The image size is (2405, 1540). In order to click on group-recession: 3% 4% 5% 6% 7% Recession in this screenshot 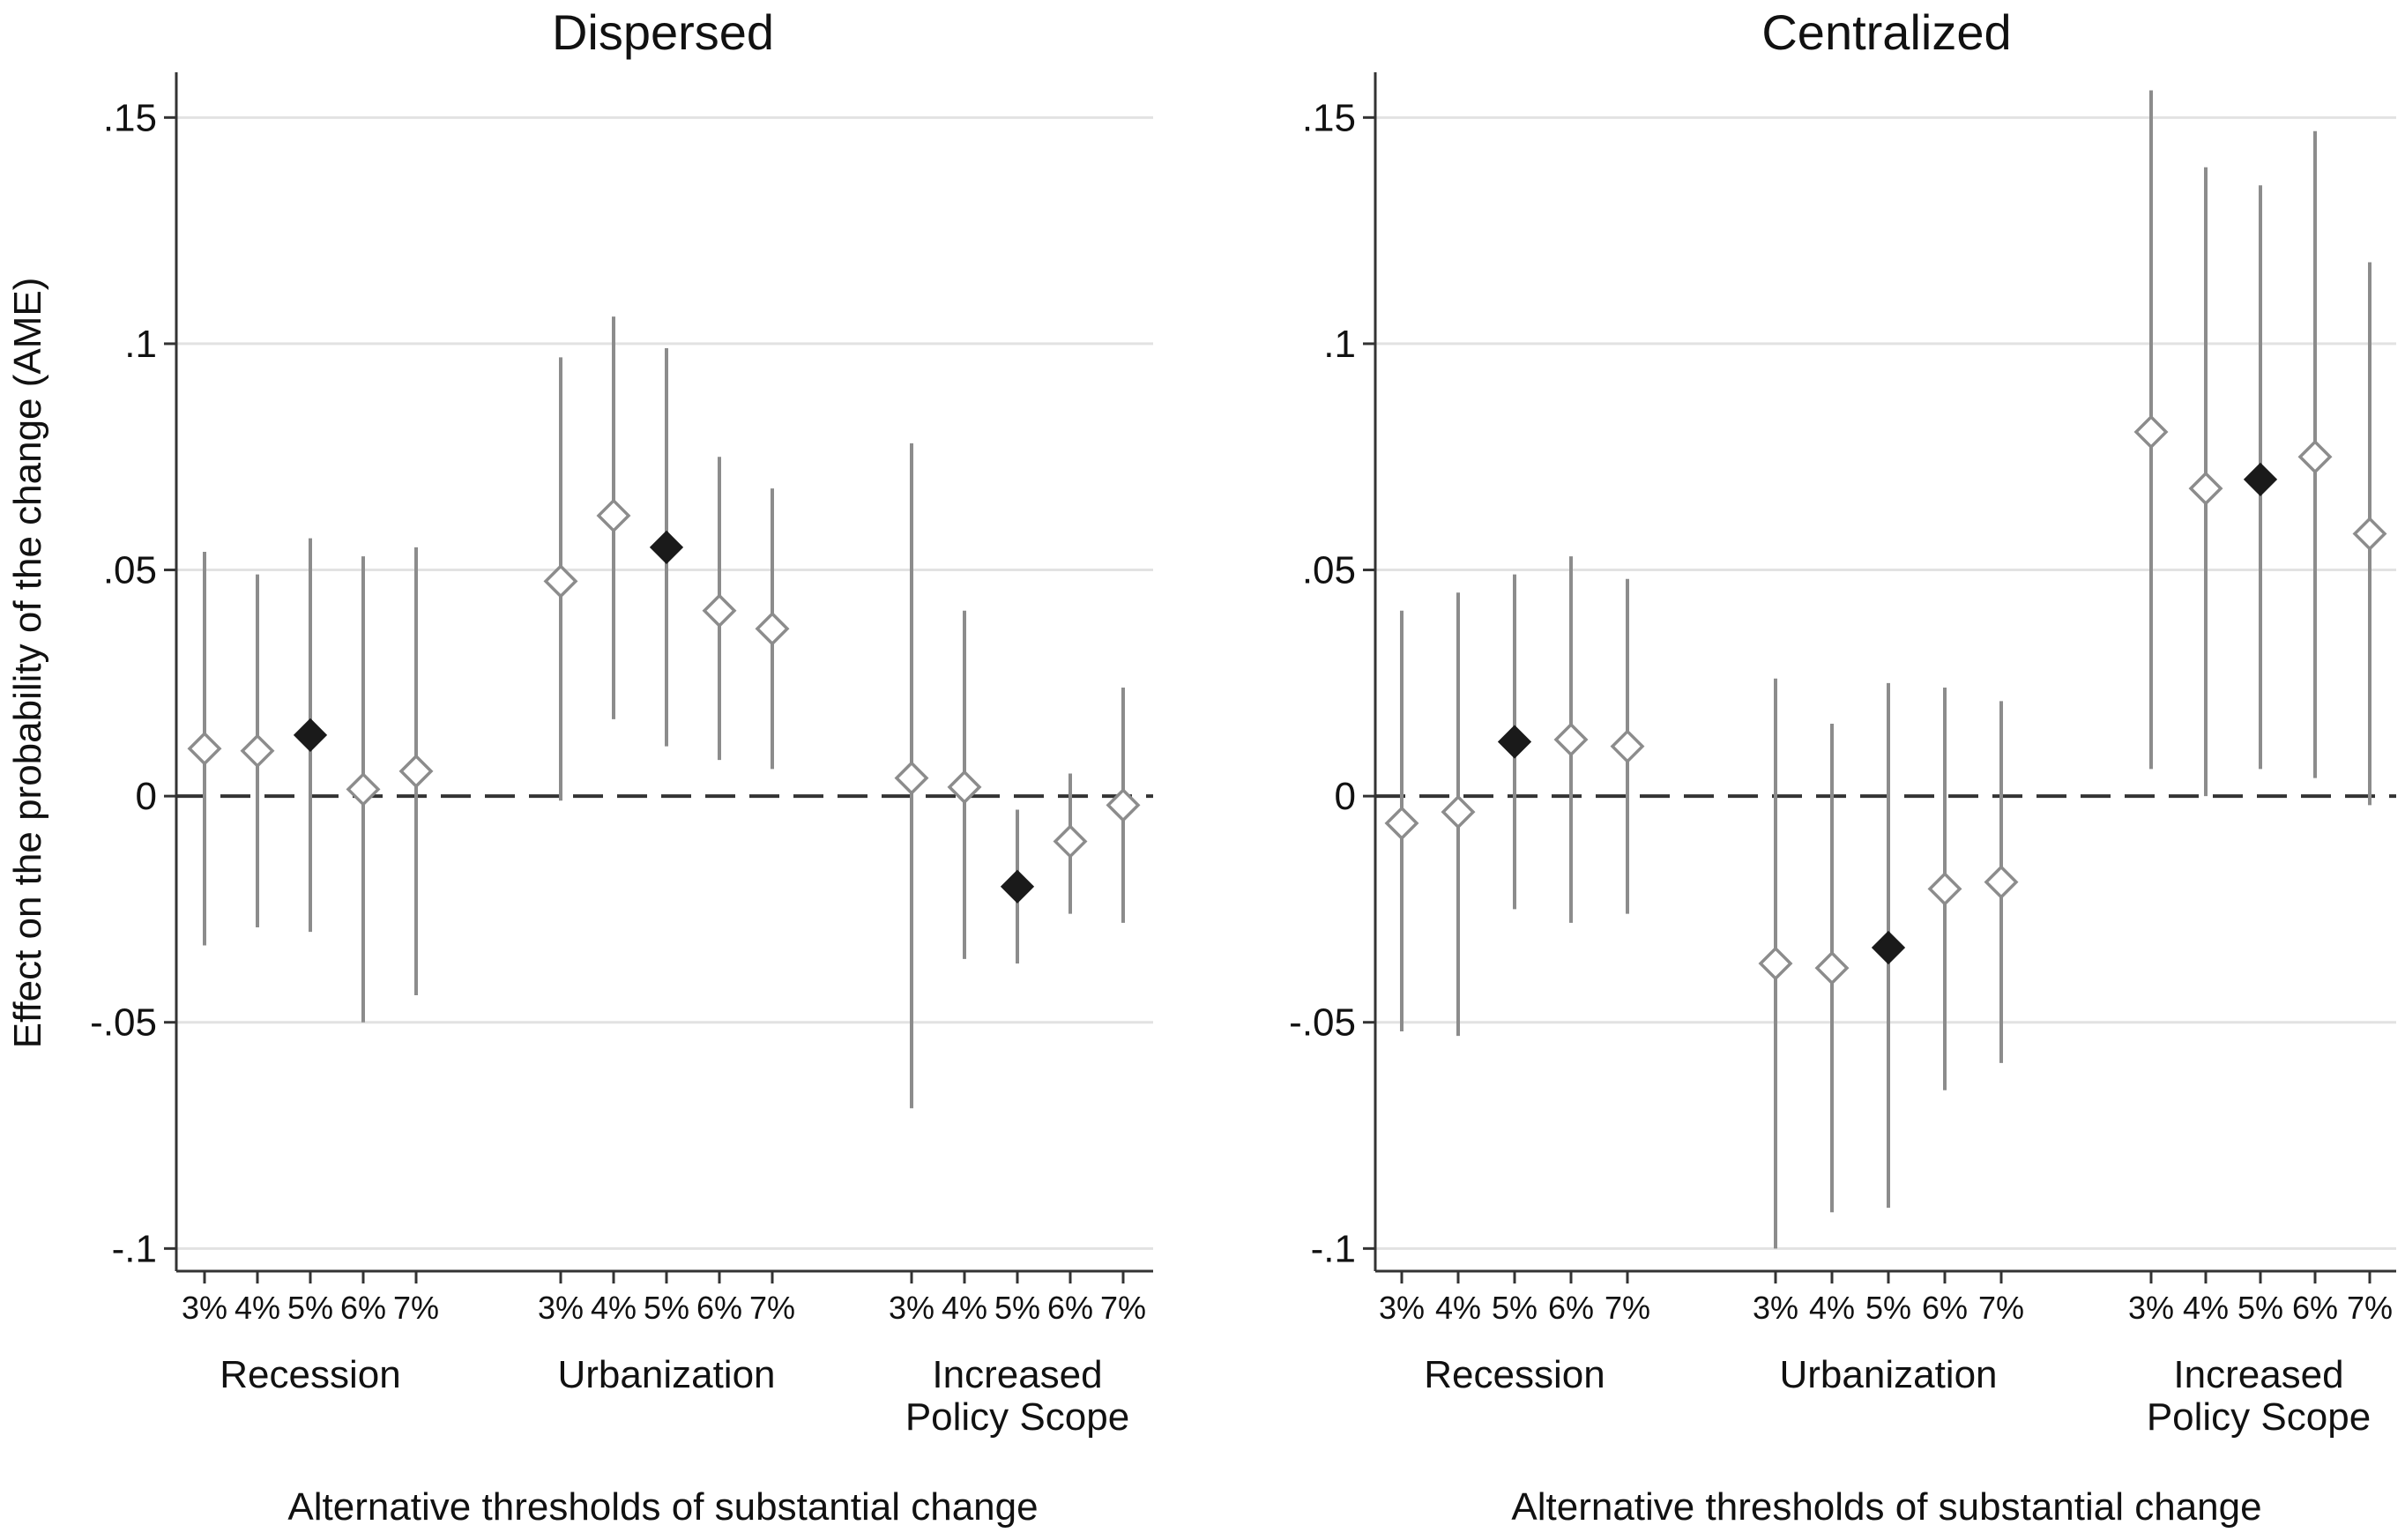, I will do `click(310, 967)`.